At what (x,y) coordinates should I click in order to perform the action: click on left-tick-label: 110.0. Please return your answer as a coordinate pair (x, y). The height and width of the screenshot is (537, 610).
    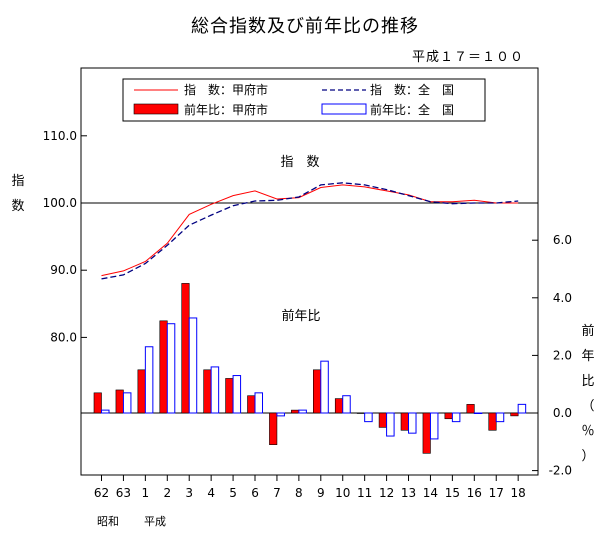
    Looking at the image, I should click on (60, 136).